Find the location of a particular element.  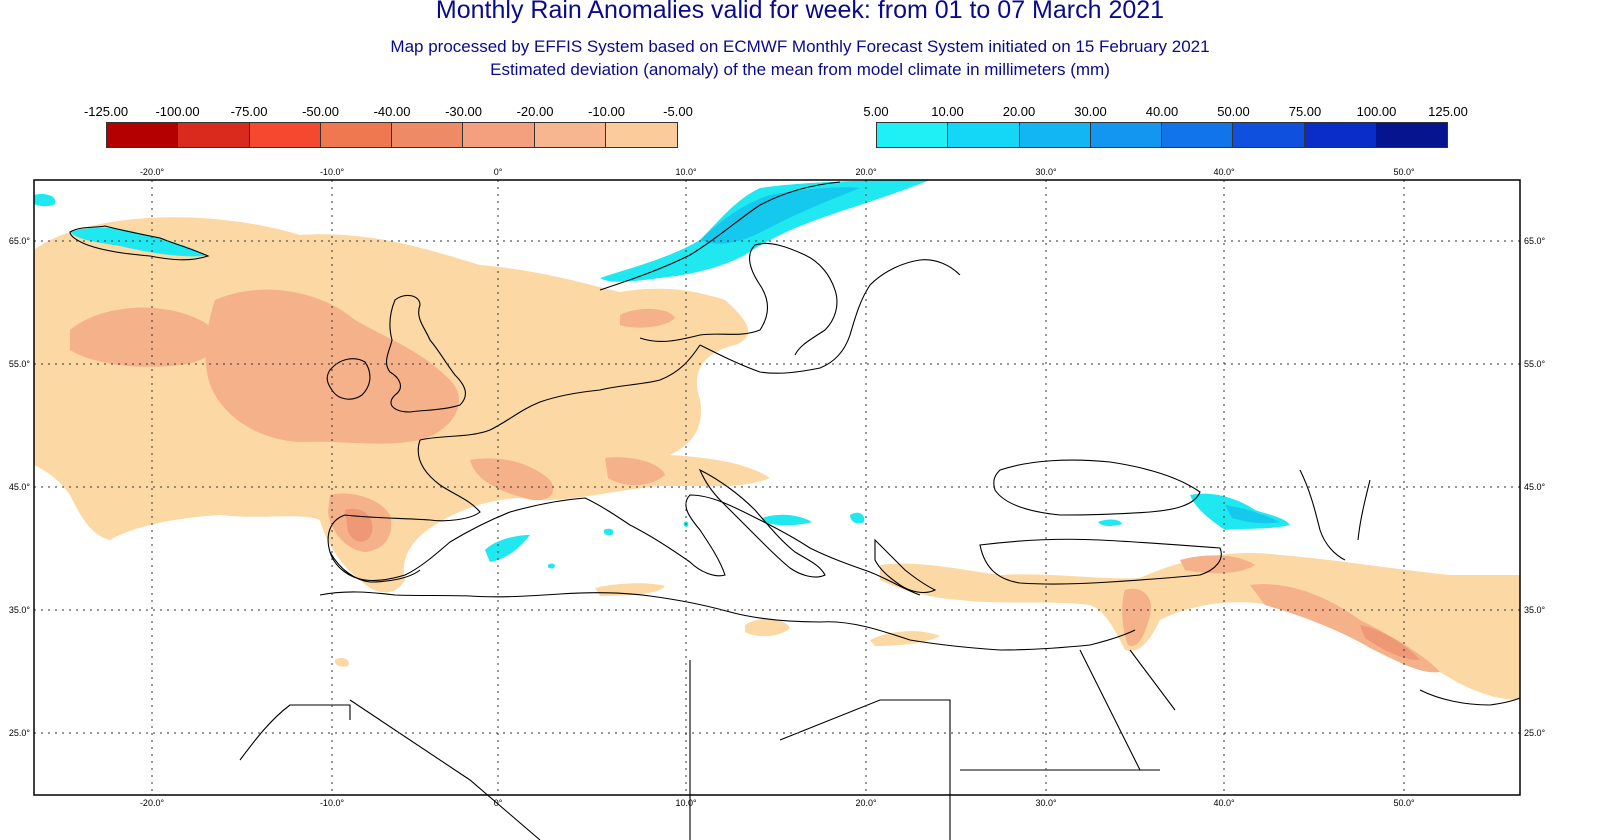

coast-western-europe is located at coordinates (624, 470).